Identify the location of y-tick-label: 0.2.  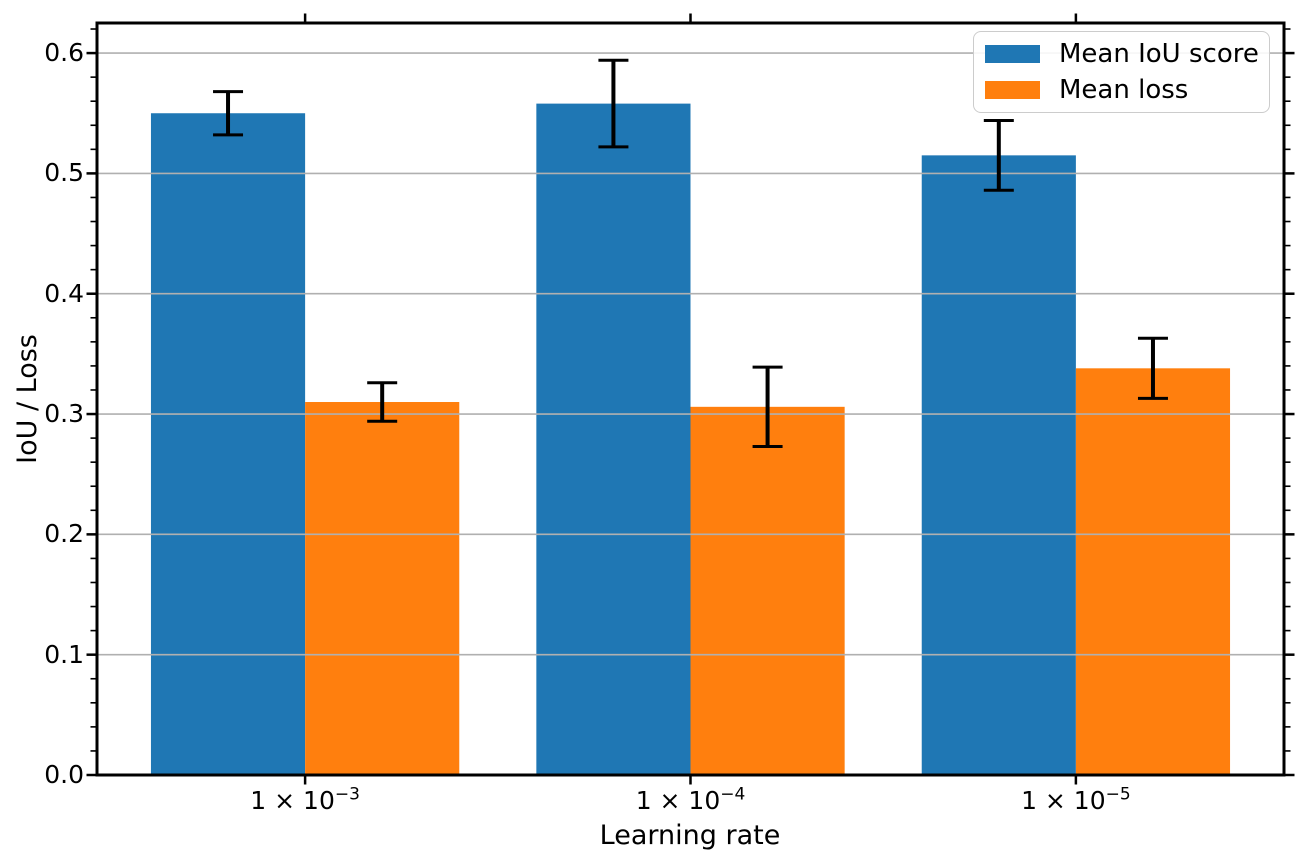
(64, 534).